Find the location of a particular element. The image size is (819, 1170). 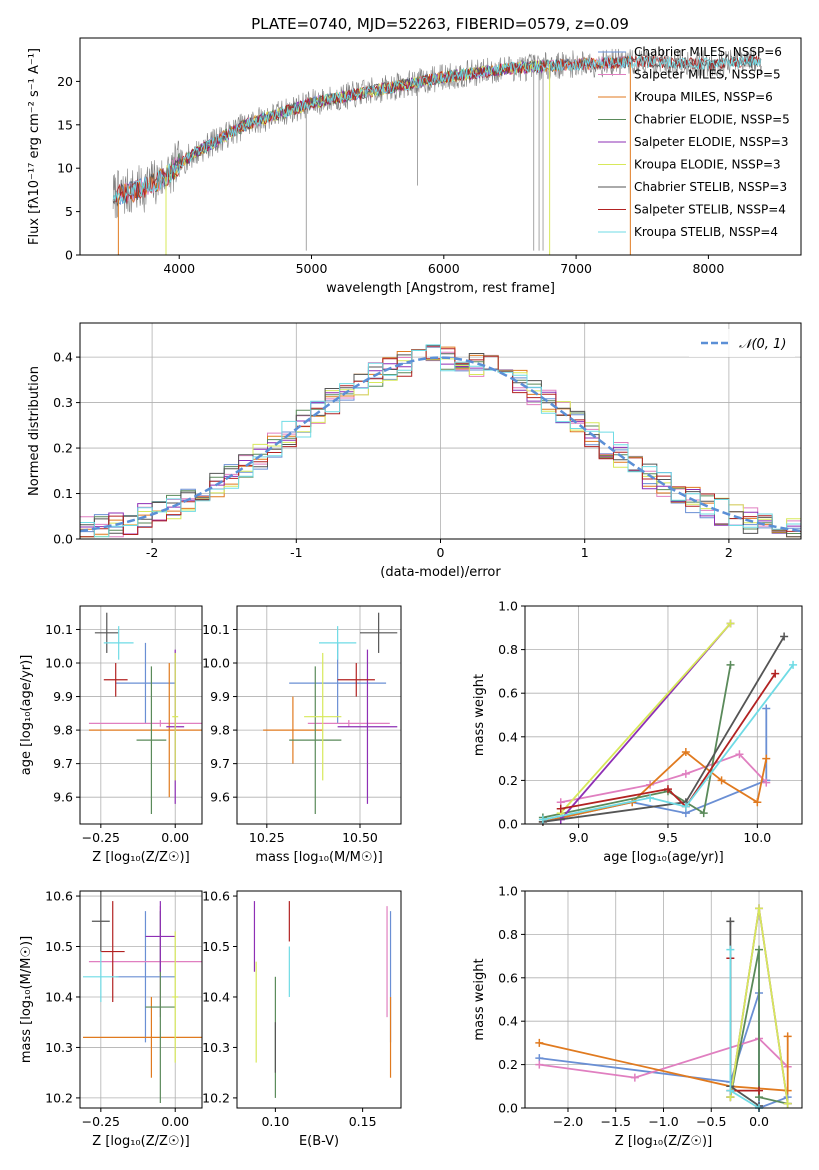

mass-vs-Z-ytick-label: 10.3 is located at coordinates (59, 1047).